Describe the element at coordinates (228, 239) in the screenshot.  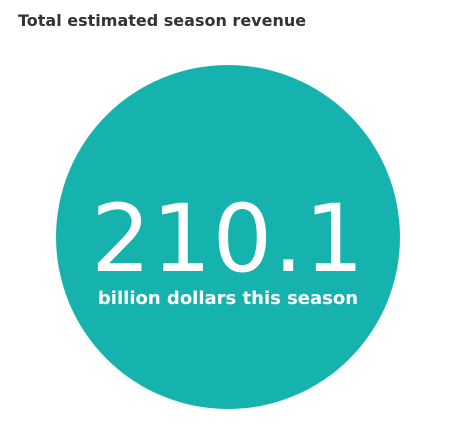
I see `kpi-value: 210.1` at that location.